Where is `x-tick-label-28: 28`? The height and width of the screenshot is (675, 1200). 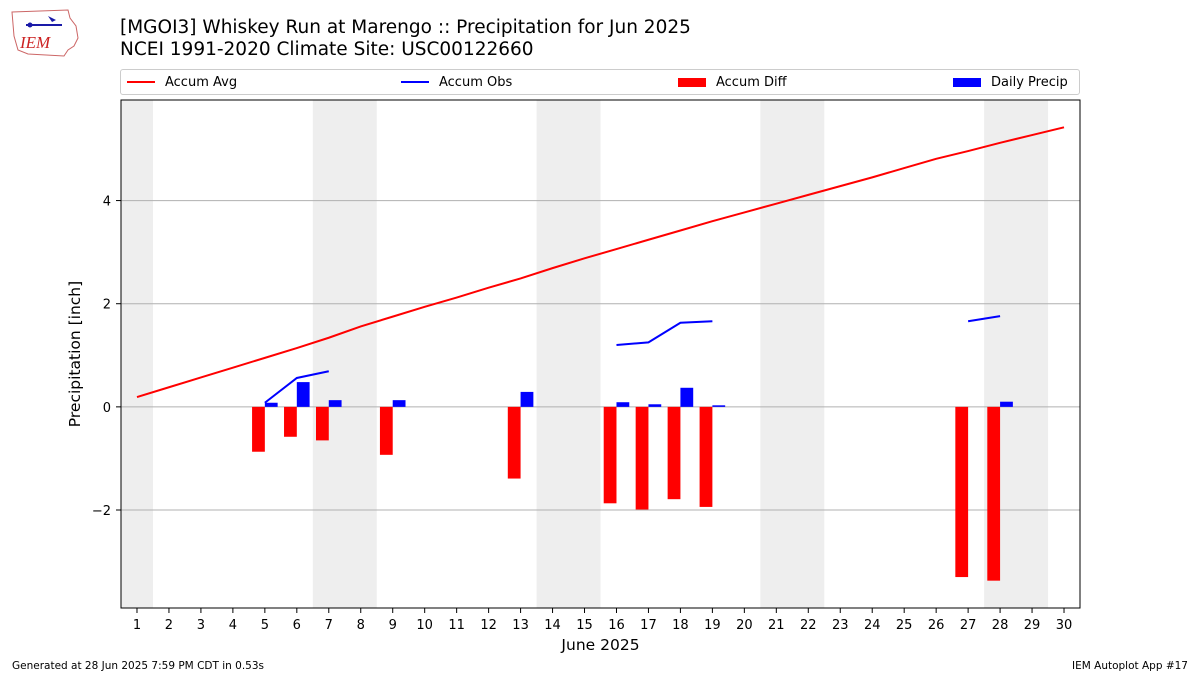 x-tick-label-28: 28 is located at coordinates (1000, 625).